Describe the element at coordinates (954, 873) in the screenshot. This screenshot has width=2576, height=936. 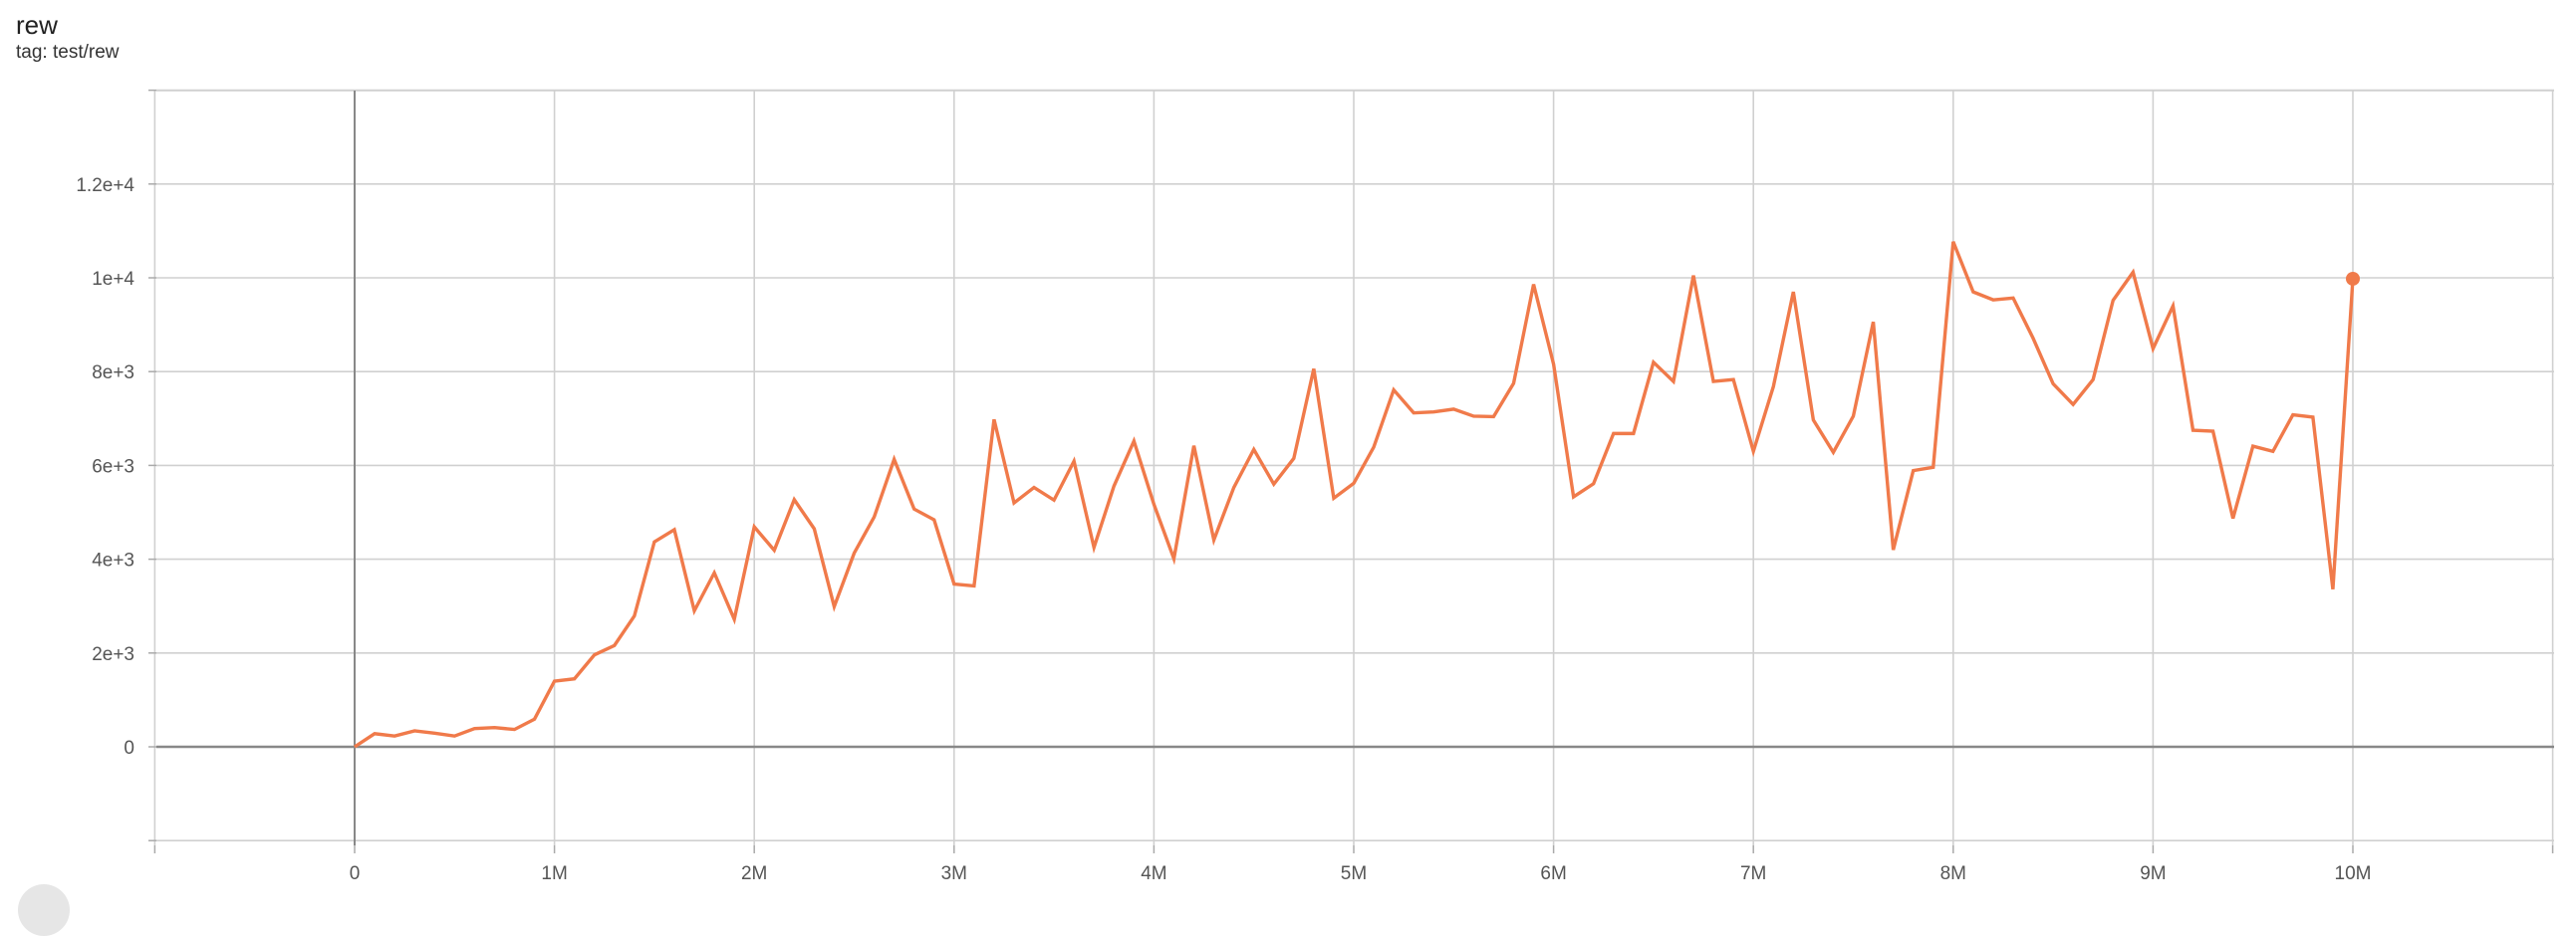
I see `x-tick-label: 3M` at that location.